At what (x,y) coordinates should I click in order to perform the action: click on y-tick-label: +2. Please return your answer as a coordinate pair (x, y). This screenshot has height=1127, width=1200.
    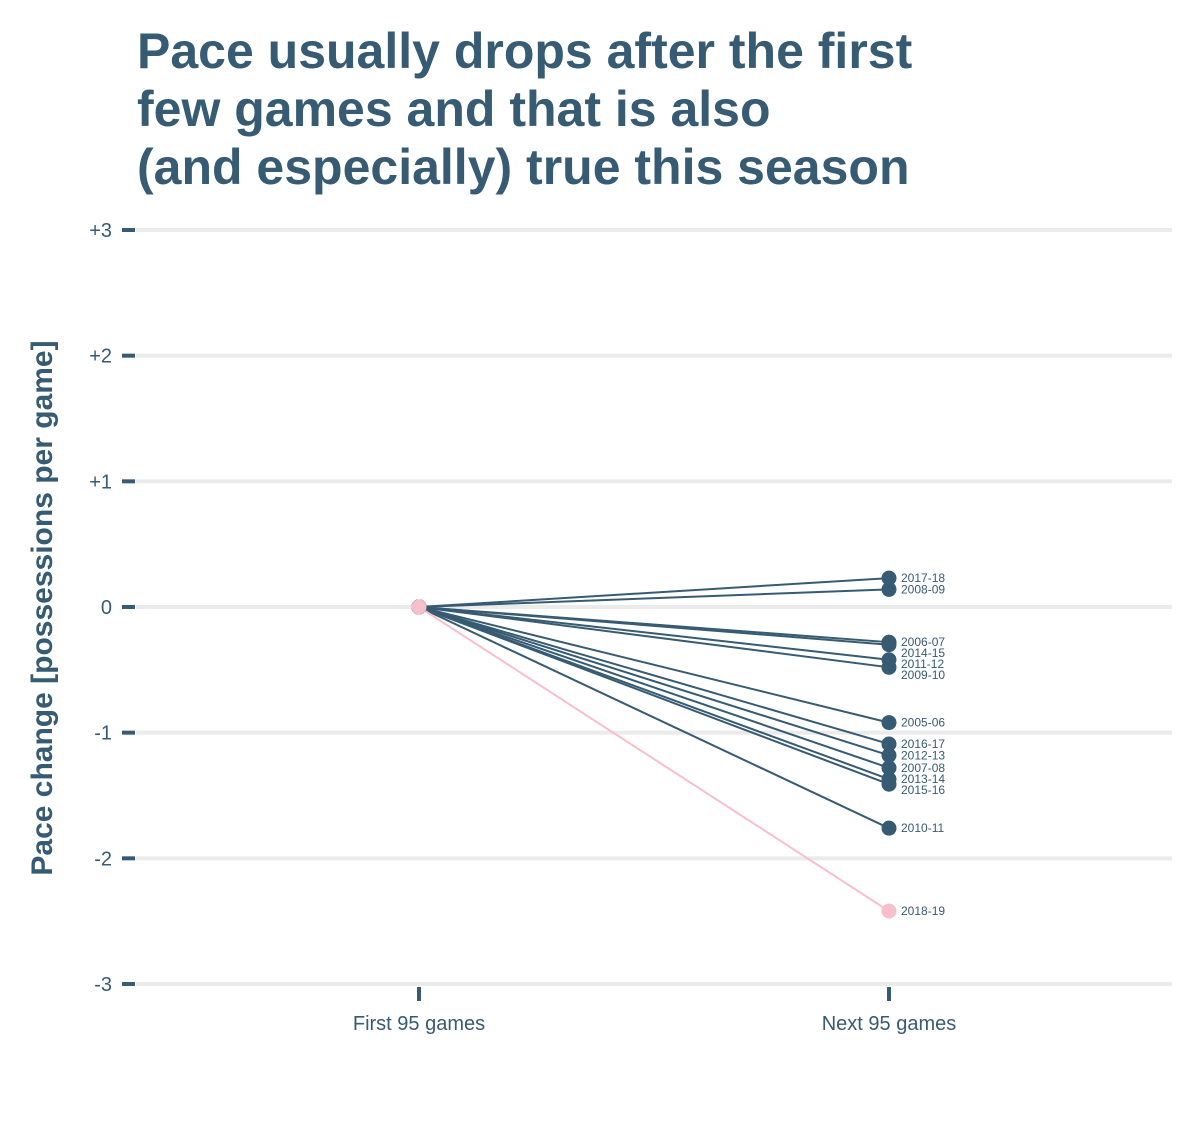
    Looking at the image, I should click on (100, 357).